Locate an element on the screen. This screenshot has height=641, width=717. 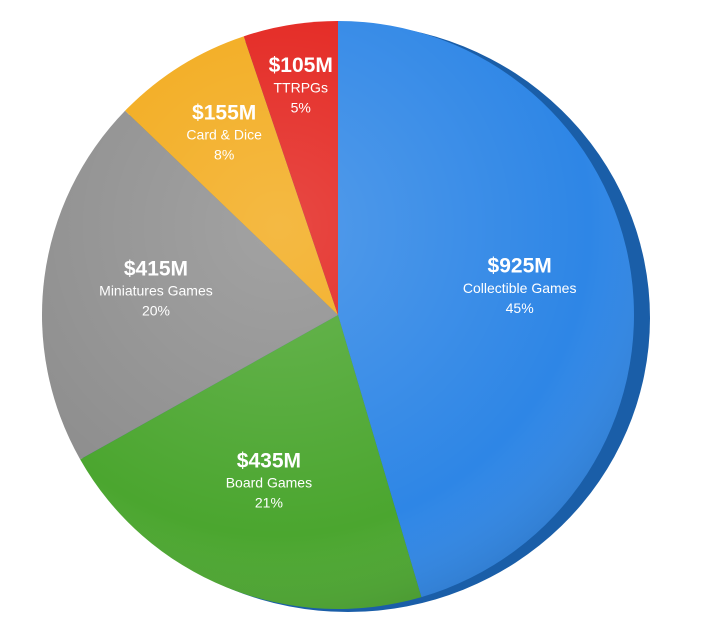
value-label: $105M is located at coordinates (301, 65).